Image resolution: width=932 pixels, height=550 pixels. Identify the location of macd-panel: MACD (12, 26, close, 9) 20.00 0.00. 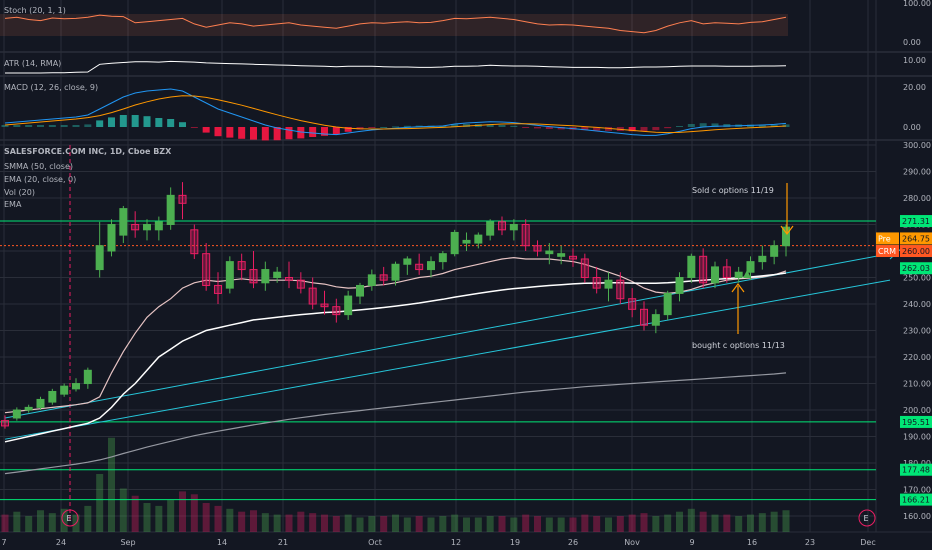
(463, 112).